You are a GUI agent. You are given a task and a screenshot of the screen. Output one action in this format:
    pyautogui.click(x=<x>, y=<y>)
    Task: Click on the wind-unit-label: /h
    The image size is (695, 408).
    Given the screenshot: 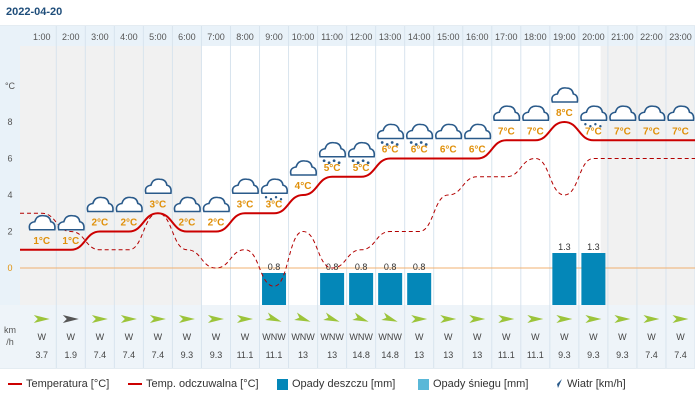 What is the action you would take?
    pyautogui.click(x=10, y=342)
    